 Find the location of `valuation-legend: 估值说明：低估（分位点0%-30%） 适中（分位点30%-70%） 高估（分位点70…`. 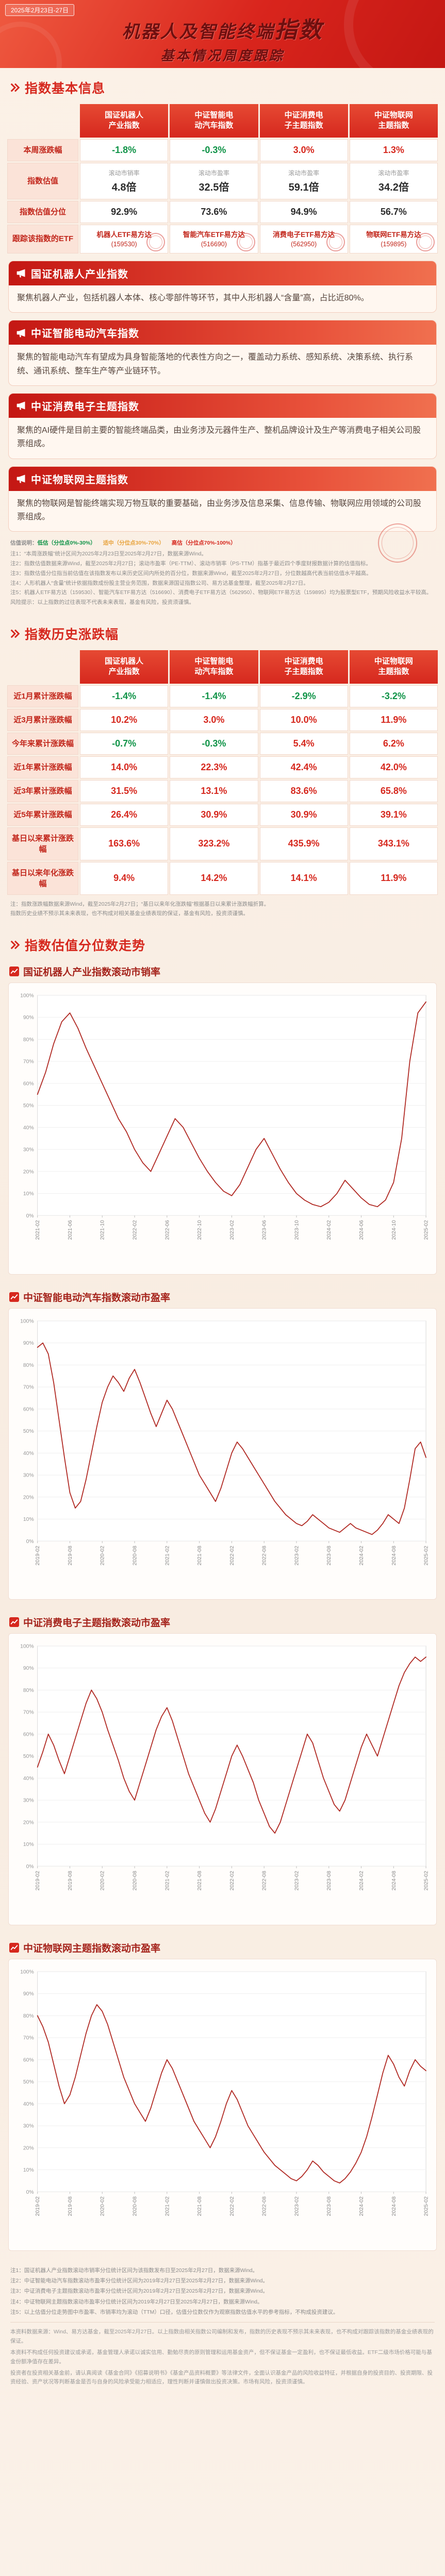

valuation-legend: 估值说明：低估（分位点0%-30%） 适中（分位点30%-70%） 高估（分位点70… is located at coordinates (223, 543).